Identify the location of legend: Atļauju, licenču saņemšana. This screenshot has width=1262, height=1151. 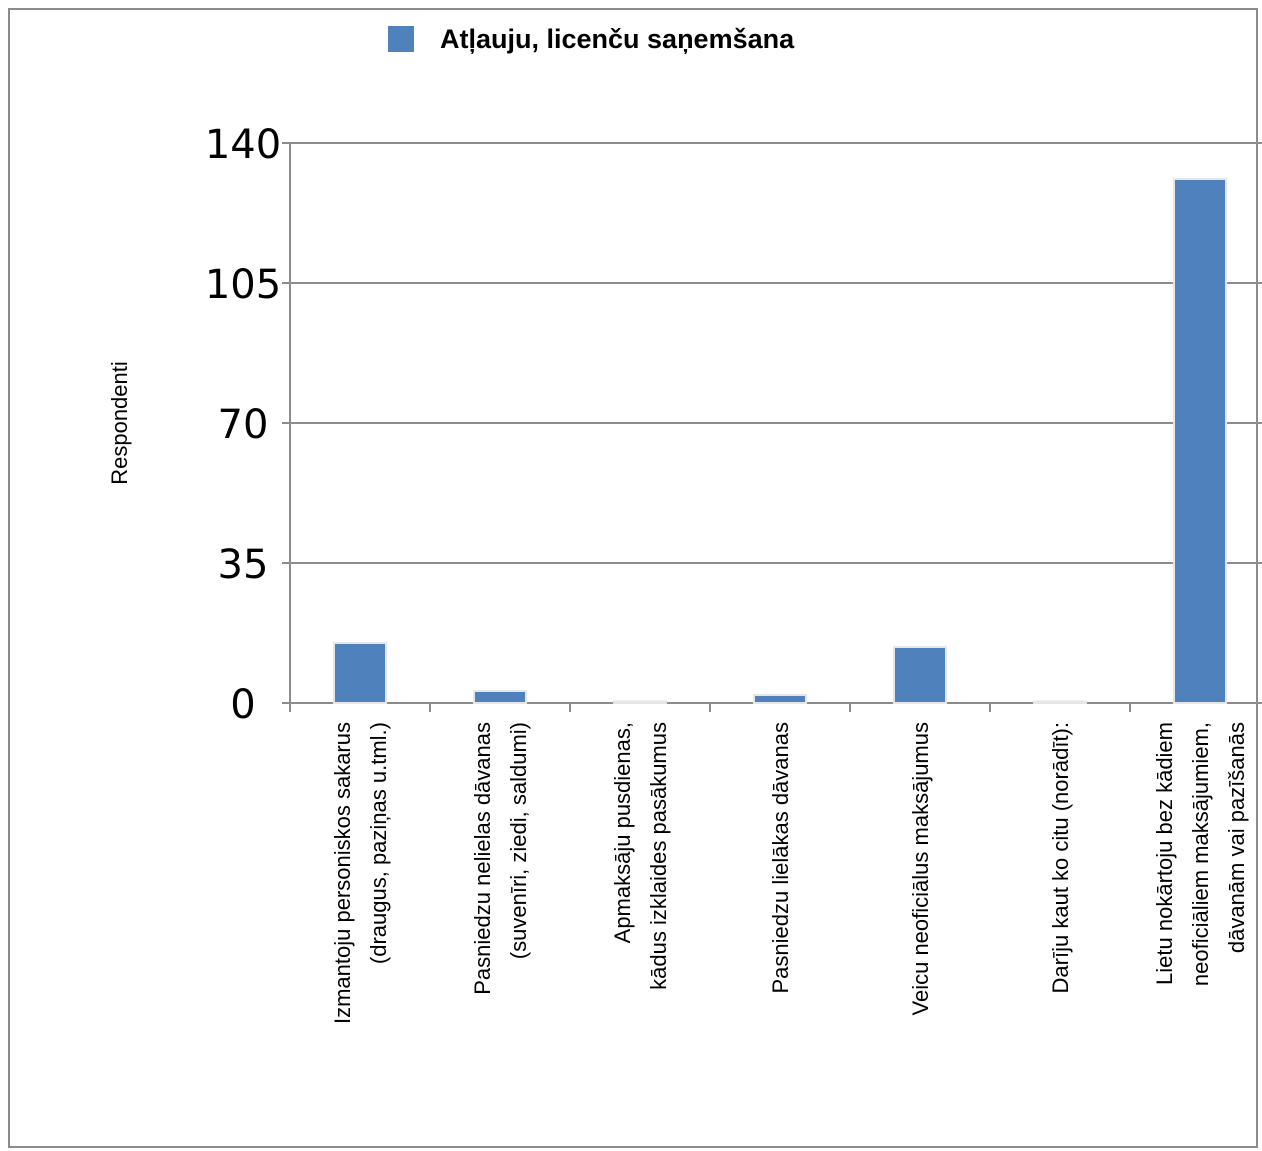
(591, 39).